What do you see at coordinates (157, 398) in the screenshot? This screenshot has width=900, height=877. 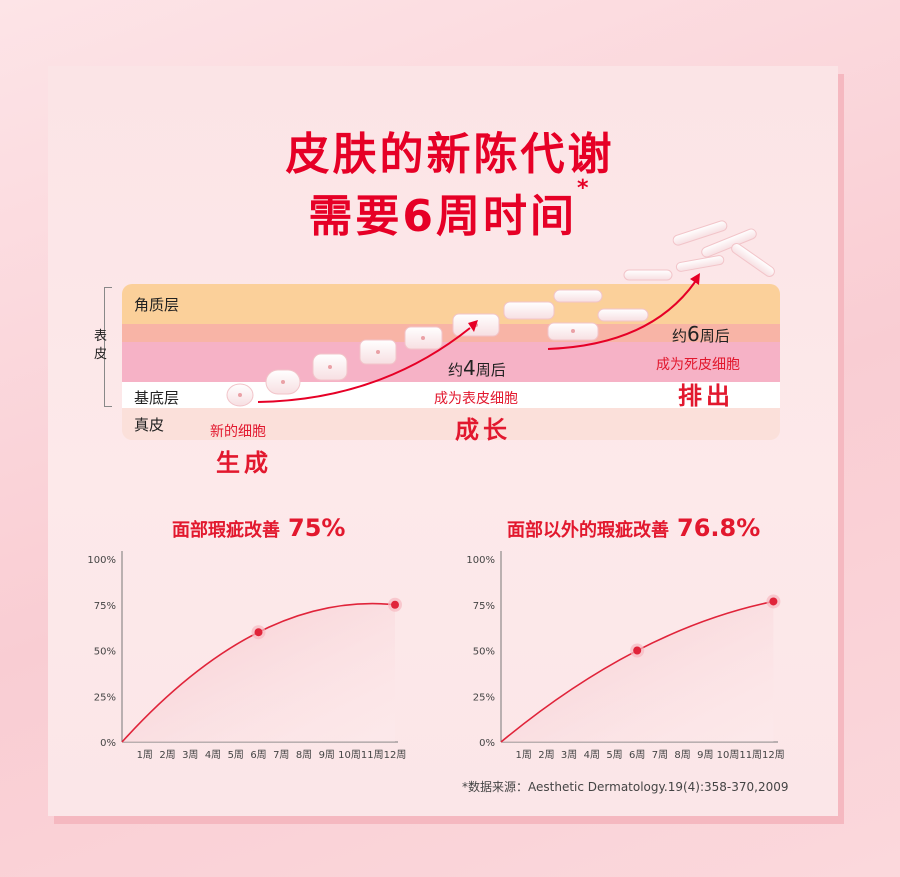 I see `label-basal: 基底层` at bounding box center [157, 398].